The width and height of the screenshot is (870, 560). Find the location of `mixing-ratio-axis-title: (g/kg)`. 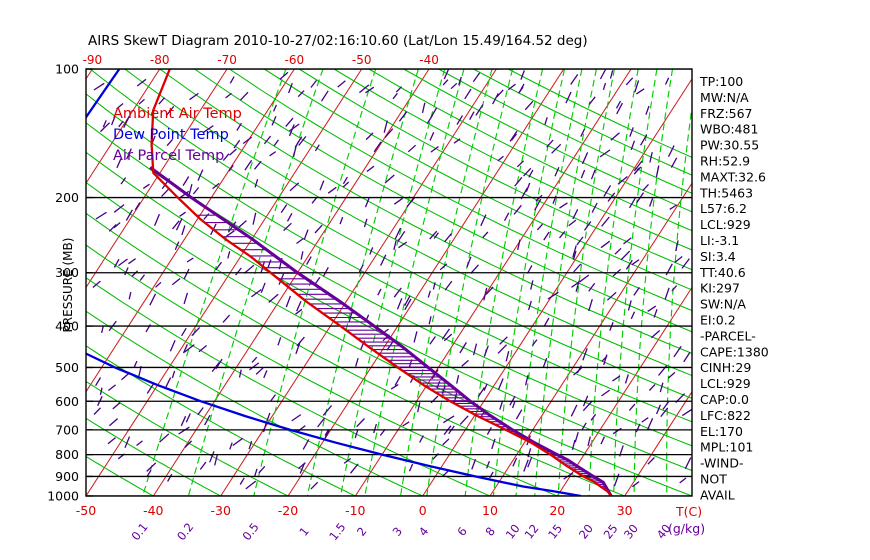

mixing-ratio-axis-title: (g/kg) is located at coordinates (686, 528).